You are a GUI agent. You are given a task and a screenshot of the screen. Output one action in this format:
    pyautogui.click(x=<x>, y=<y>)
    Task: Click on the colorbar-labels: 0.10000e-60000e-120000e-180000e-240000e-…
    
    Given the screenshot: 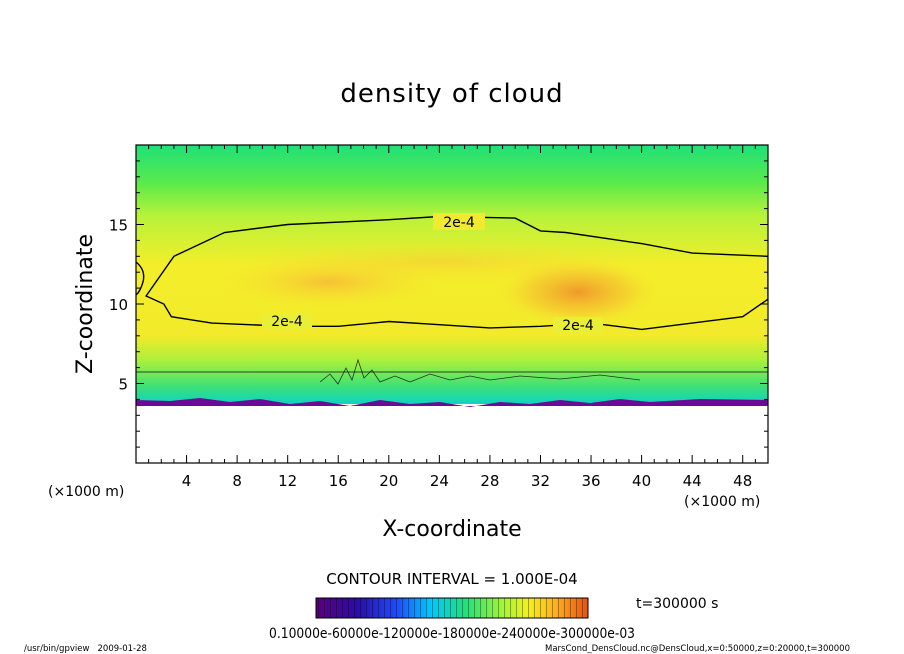 What is the action you would take?
    pyautogui.click(x=452, y=634)
    